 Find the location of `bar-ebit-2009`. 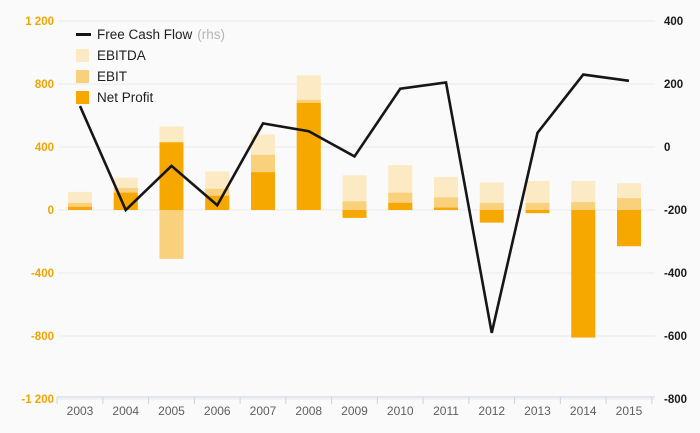

bar-ebit-2009 is located at coordinates (354, 205).